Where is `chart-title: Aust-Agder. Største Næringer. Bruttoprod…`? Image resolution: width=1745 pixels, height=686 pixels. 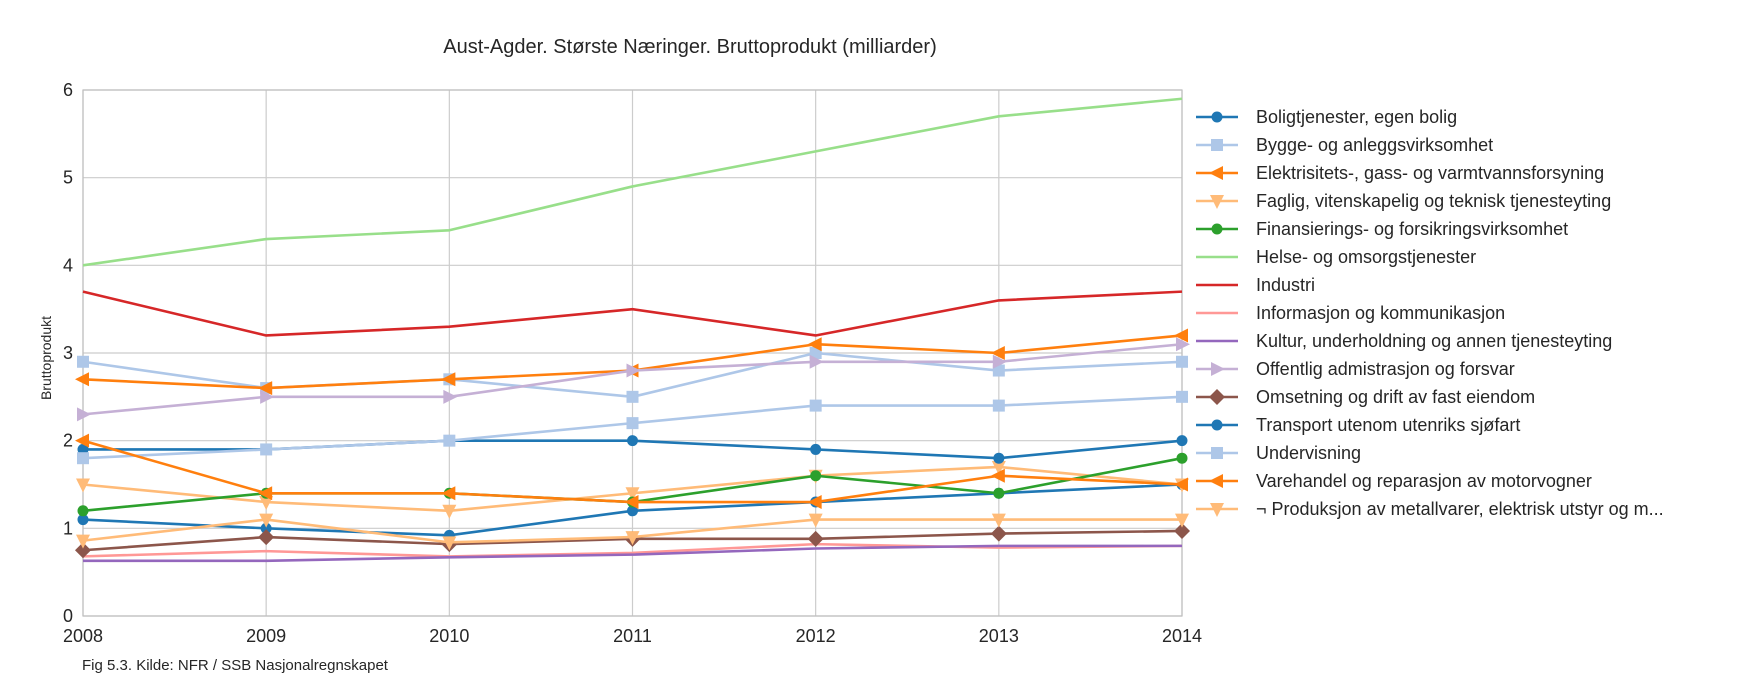
chart-title: Aust-Agder. Største Næringer. Bruttoprod… is located at coordinates (690, 47).